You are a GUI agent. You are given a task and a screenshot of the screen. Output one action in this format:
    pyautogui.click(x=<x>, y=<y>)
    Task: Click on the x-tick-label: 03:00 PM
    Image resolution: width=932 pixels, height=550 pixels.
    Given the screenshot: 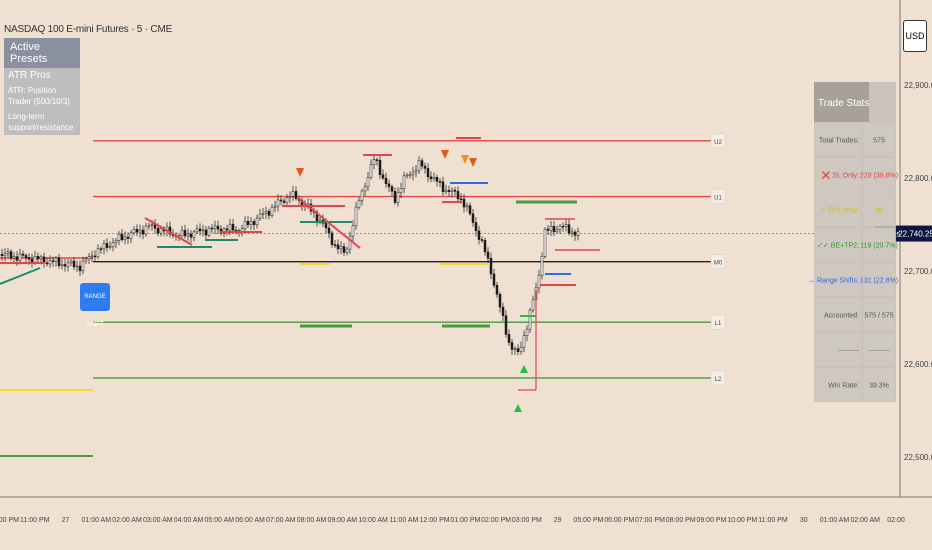 What is the action you would take?
    pyautogui.click(x=527, y=520)
    